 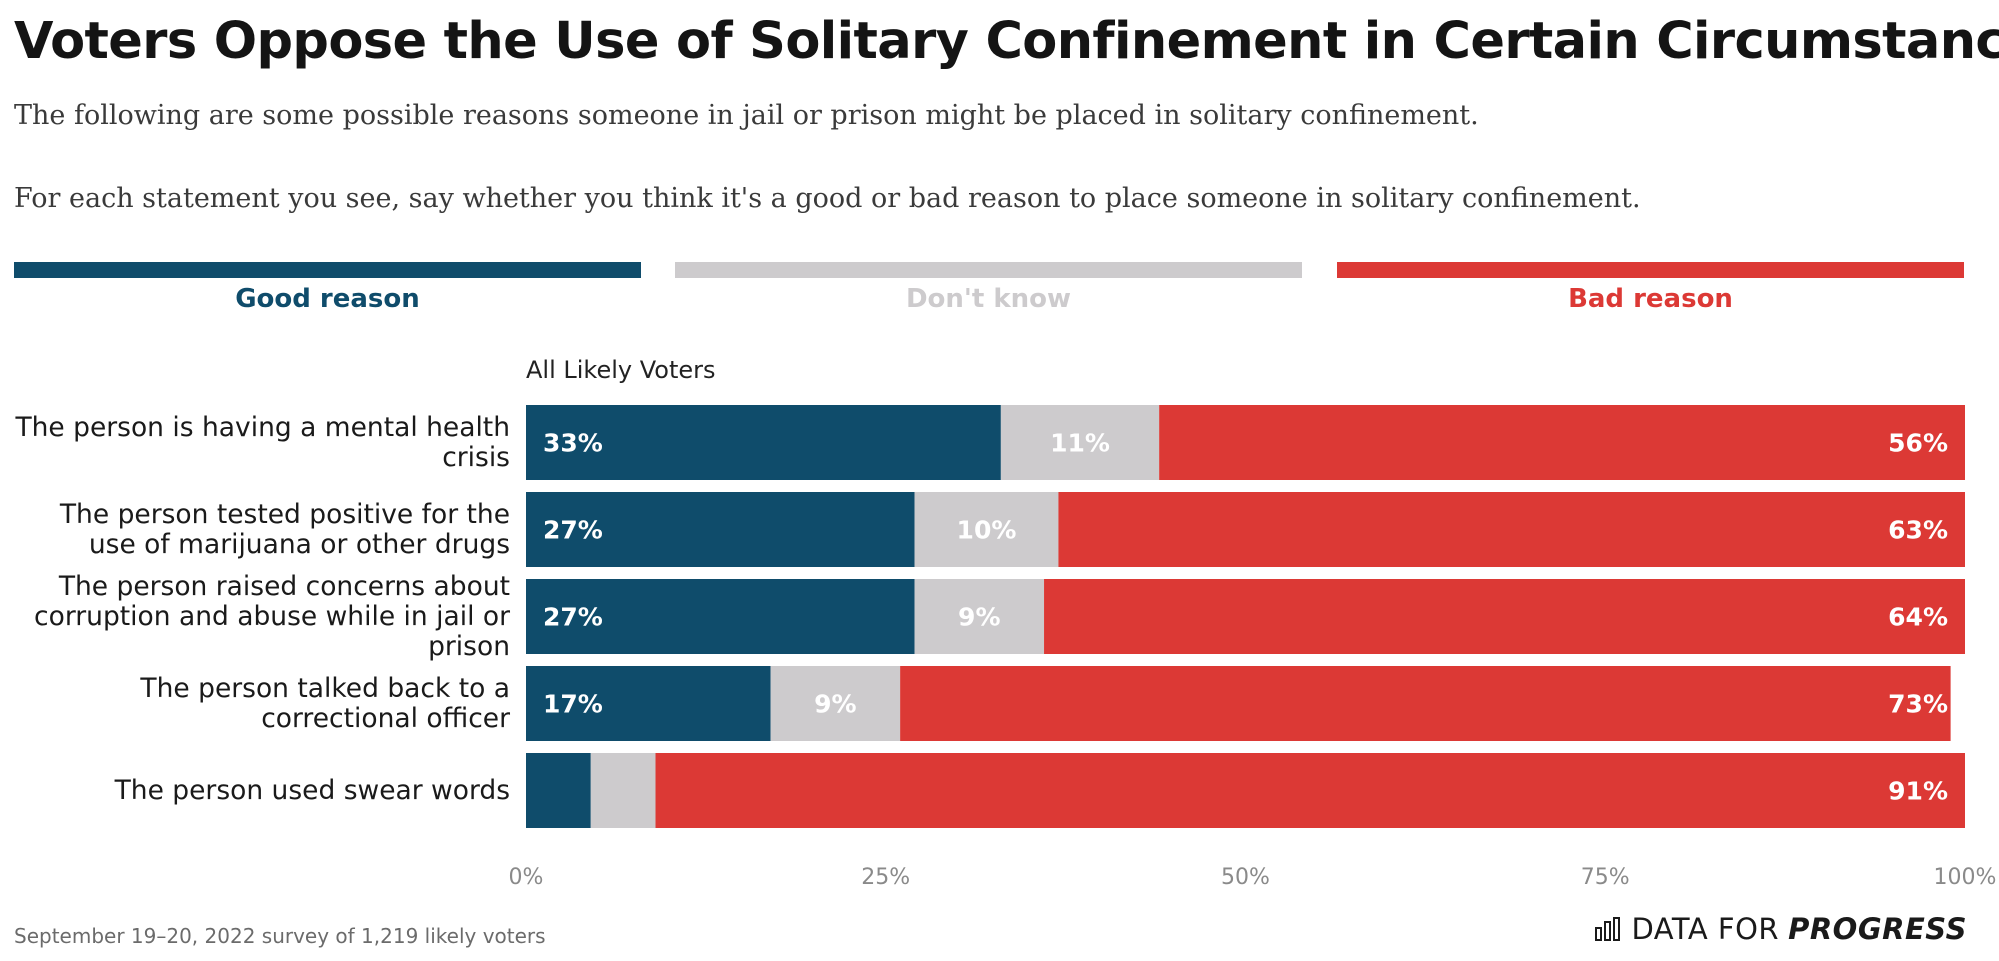 What do you see at coordinates (299, 544) in the screenshot?
I see `category-label-line: use of marijuana or other drugs` at bounding box center [299, 544].